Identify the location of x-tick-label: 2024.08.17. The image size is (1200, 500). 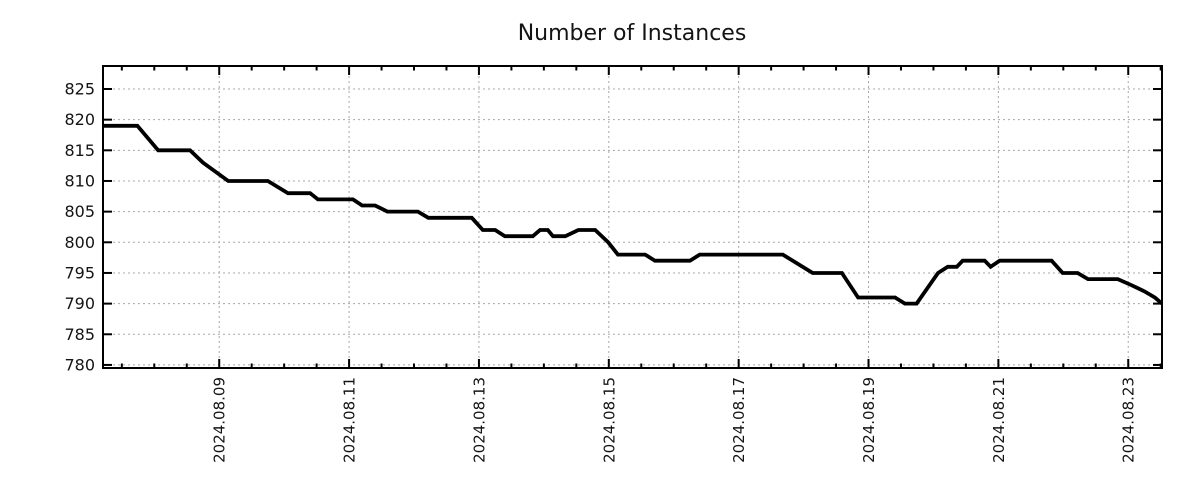
(739, 420).